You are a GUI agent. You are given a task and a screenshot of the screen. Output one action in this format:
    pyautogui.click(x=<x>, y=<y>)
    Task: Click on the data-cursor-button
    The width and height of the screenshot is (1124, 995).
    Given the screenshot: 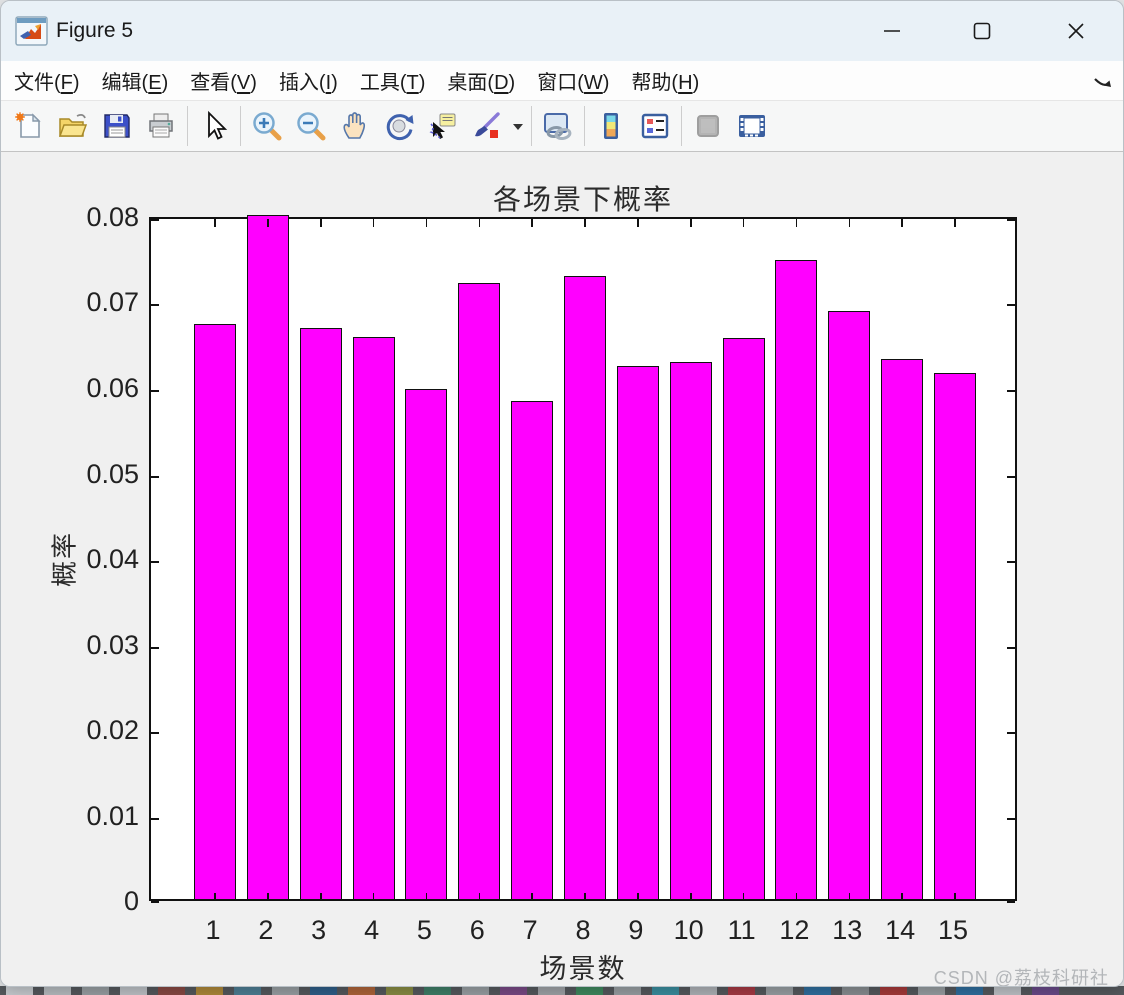 What is the action you would take?
    pyautogui.click(x=443, y=126)
    